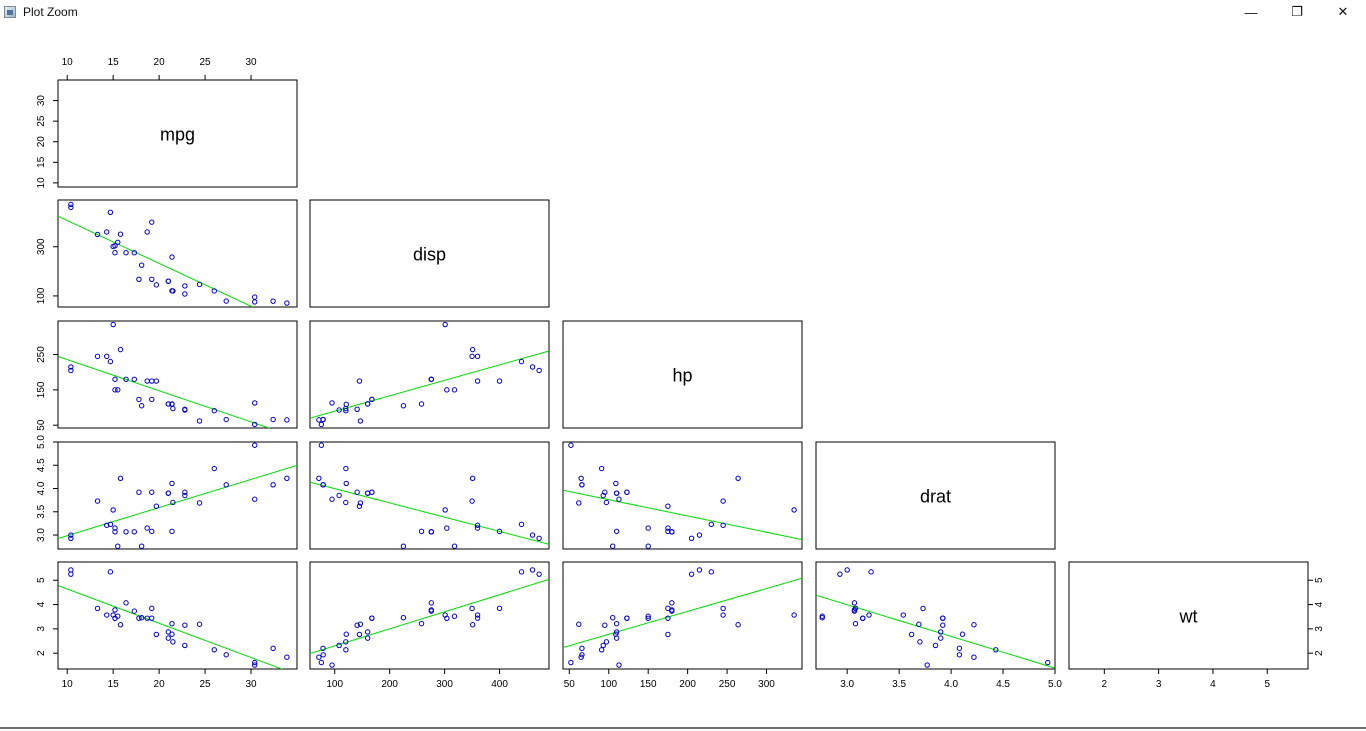  I want to click on restore-button: ❐, so click(1297, 12).